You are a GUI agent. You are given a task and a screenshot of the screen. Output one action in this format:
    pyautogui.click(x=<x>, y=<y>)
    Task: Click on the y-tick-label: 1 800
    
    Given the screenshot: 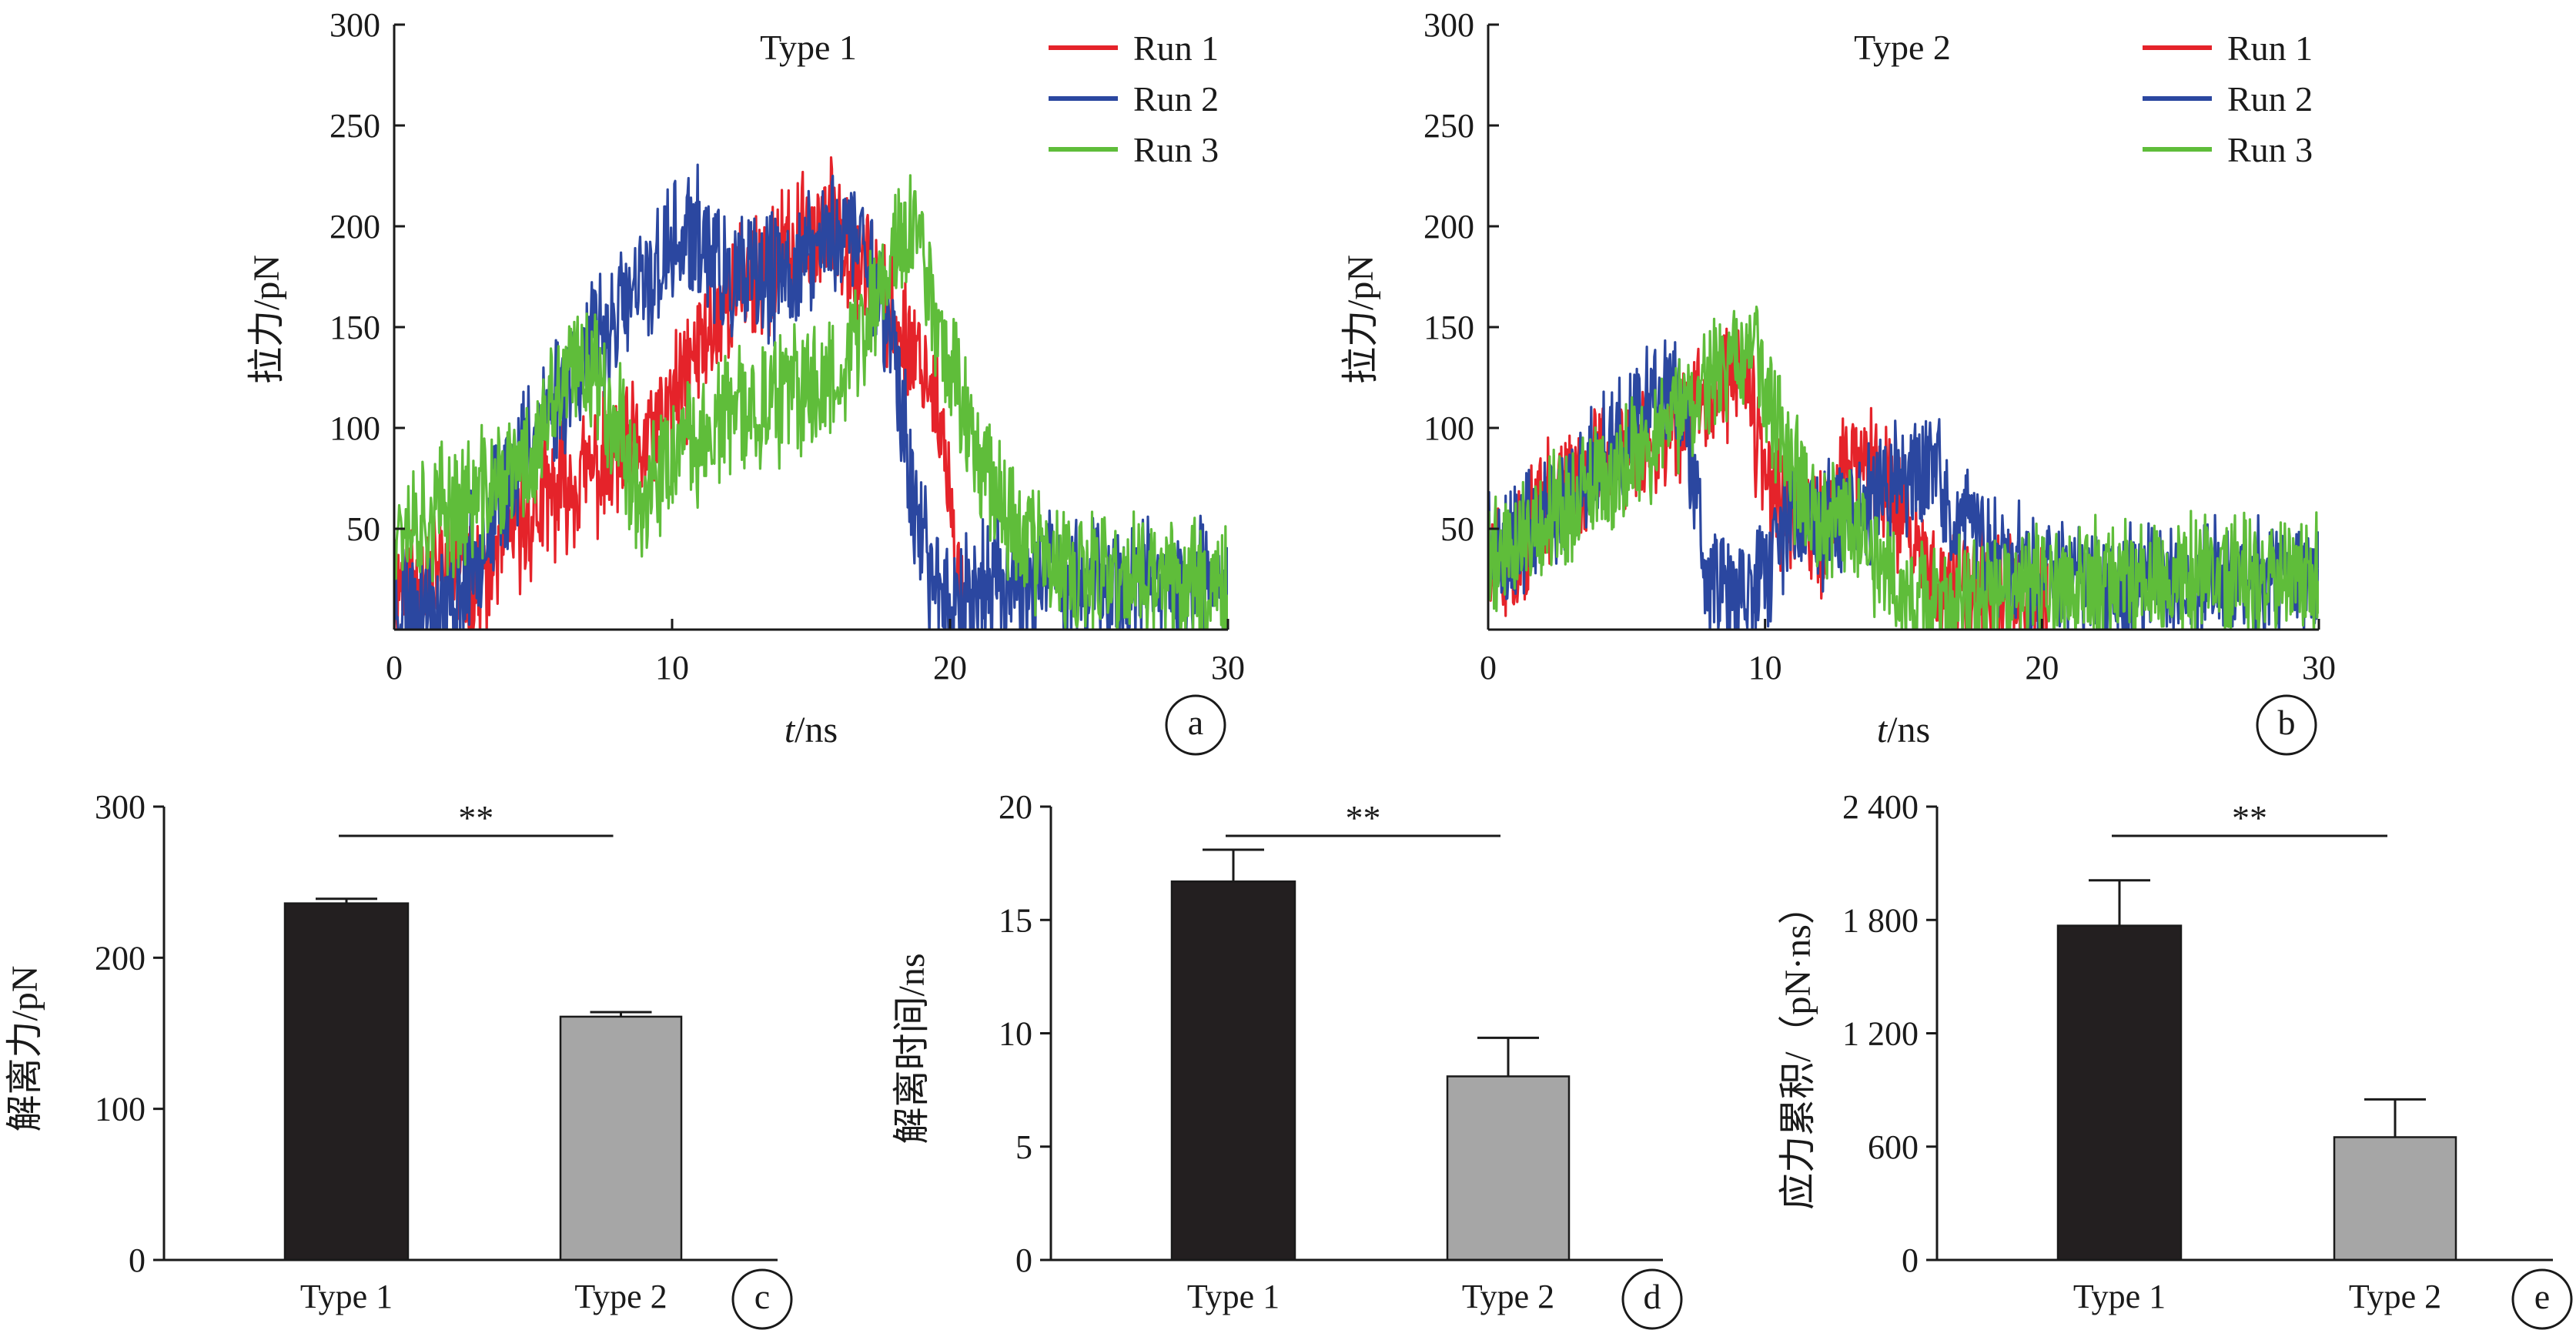 What is the action you would take?
    pyautogui.click(x=1881, y=920)
    